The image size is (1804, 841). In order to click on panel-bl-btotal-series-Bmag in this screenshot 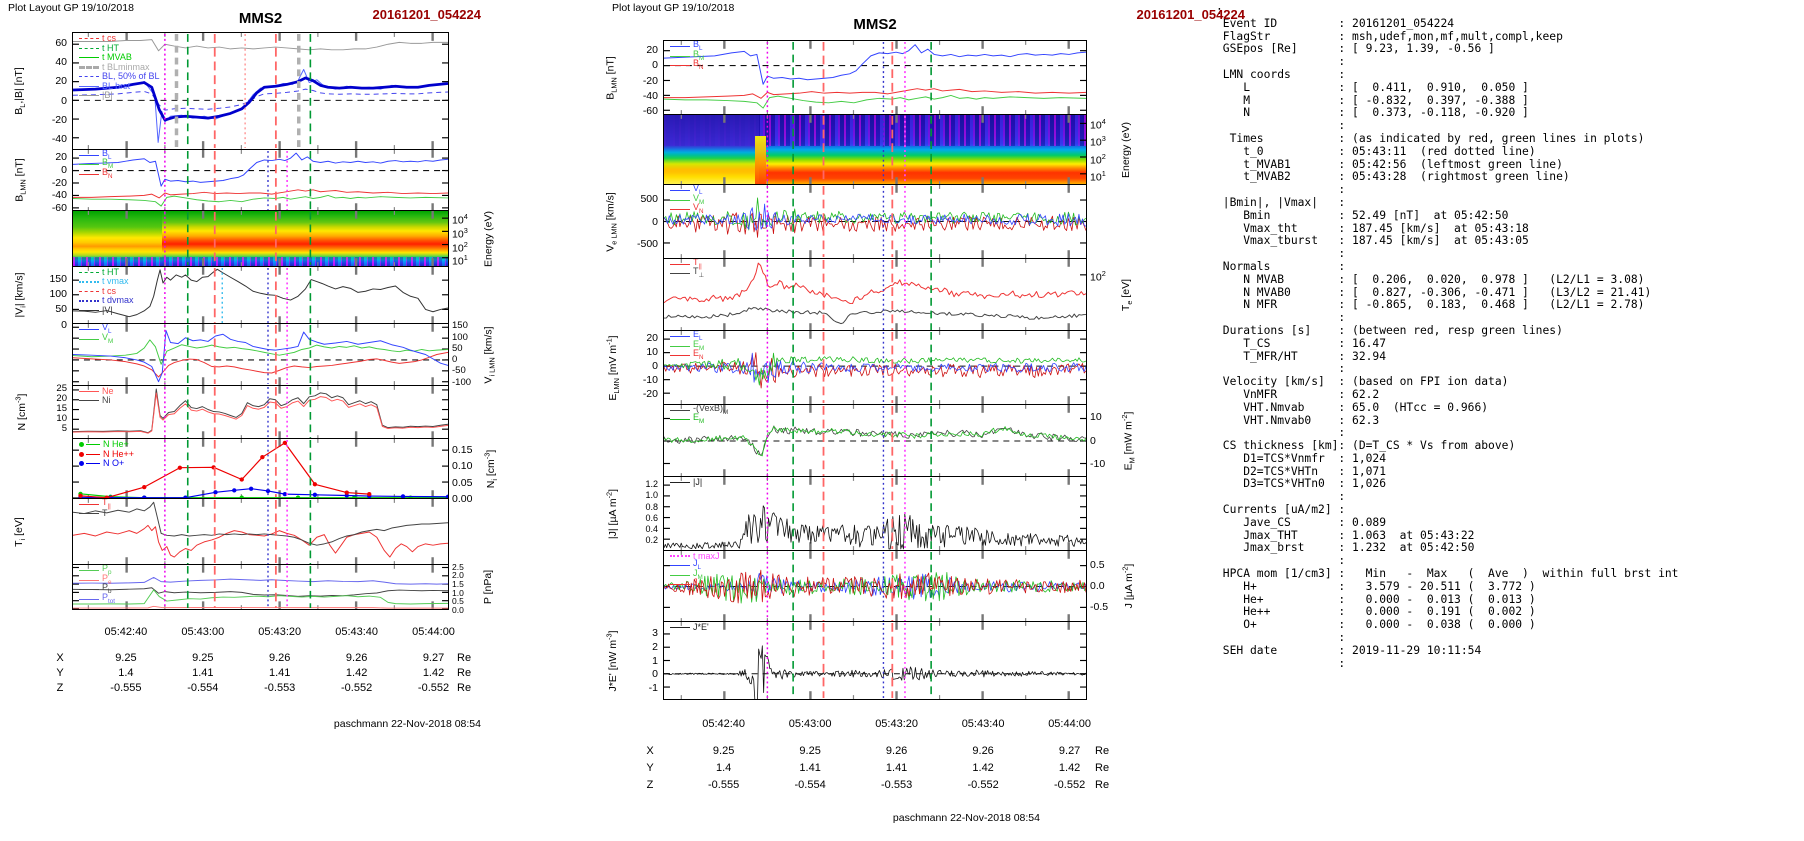, I will do `click(260, 45)`.